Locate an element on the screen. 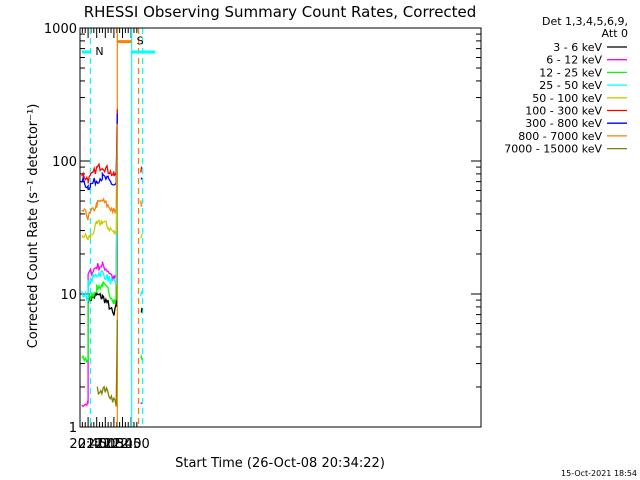 This screenshot has height=480, width=640. legend-label: 800 - 7000 keV is located at coordinates (560, 136).